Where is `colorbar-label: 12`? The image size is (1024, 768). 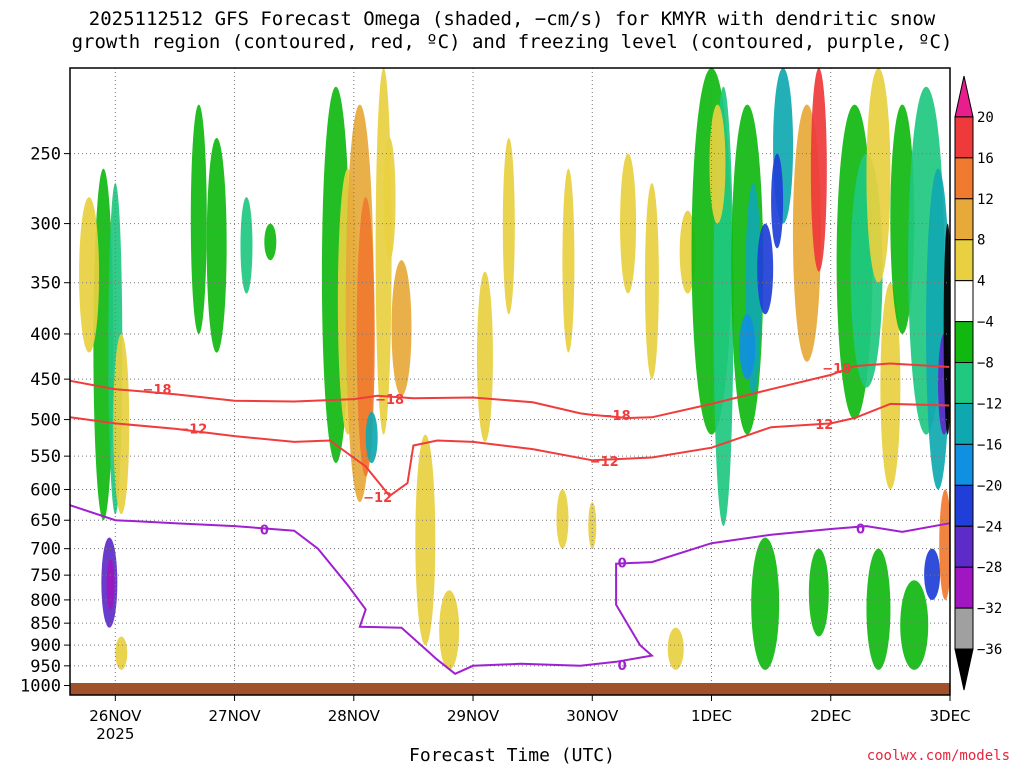
colorbar-label: 12 is located at coordinates (985, 200).